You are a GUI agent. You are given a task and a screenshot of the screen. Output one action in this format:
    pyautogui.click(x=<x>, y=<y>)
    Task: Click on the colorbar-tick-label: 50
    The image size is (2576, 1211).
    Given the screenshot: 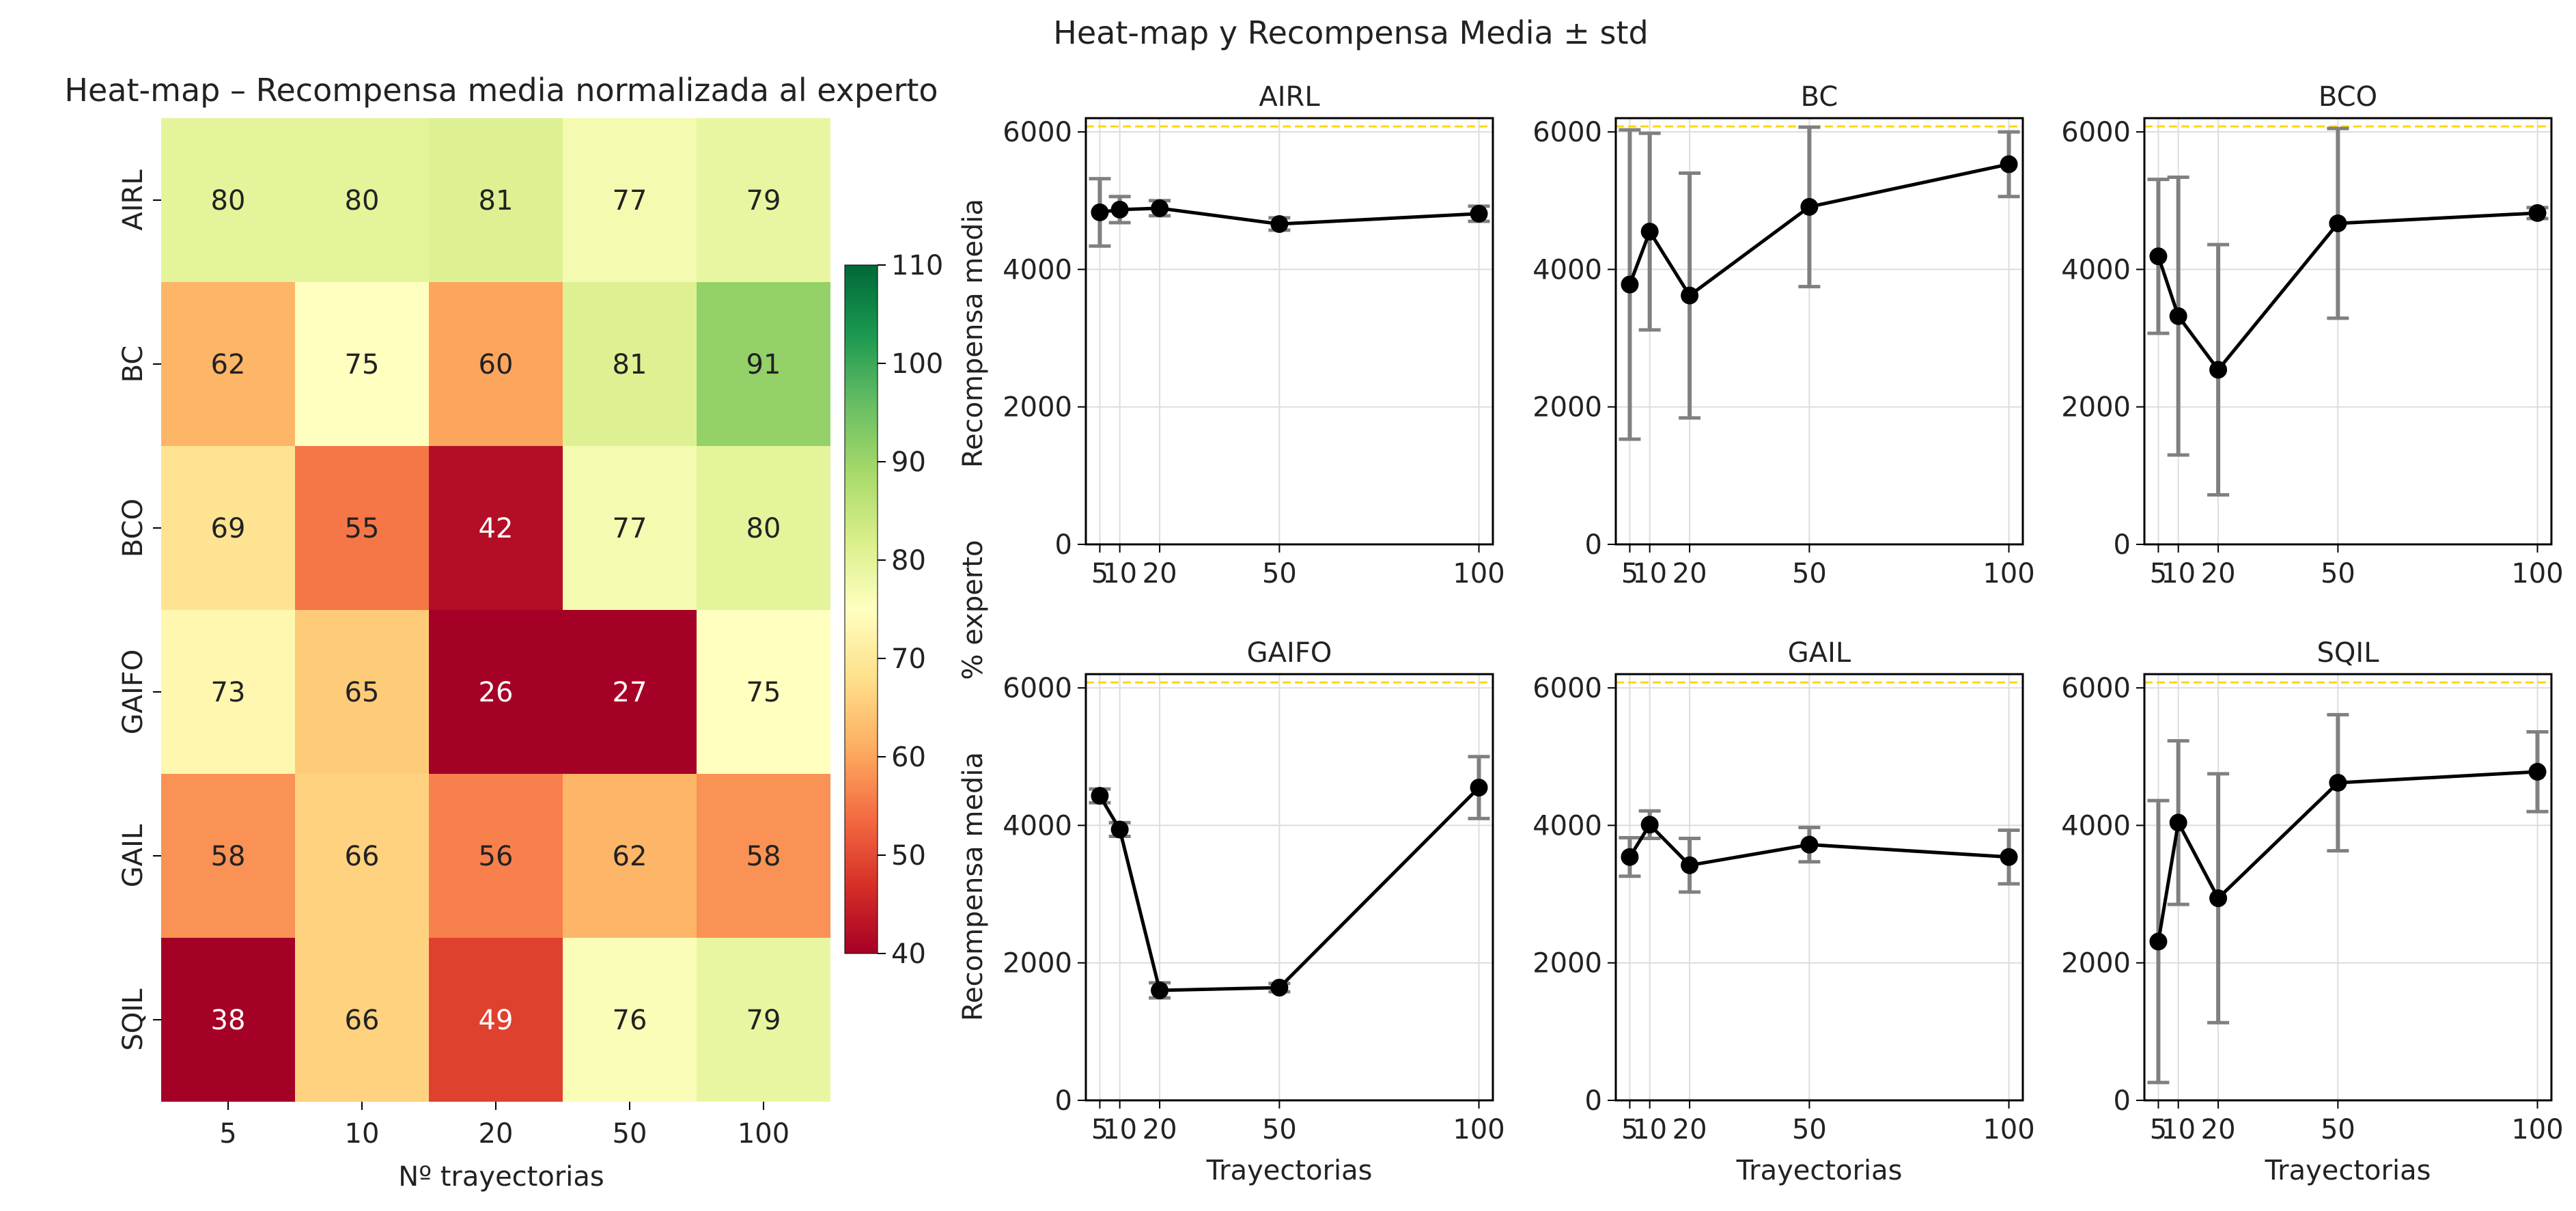 What is the action you would take?
    pyautogui.click(x=908, y=856)
    